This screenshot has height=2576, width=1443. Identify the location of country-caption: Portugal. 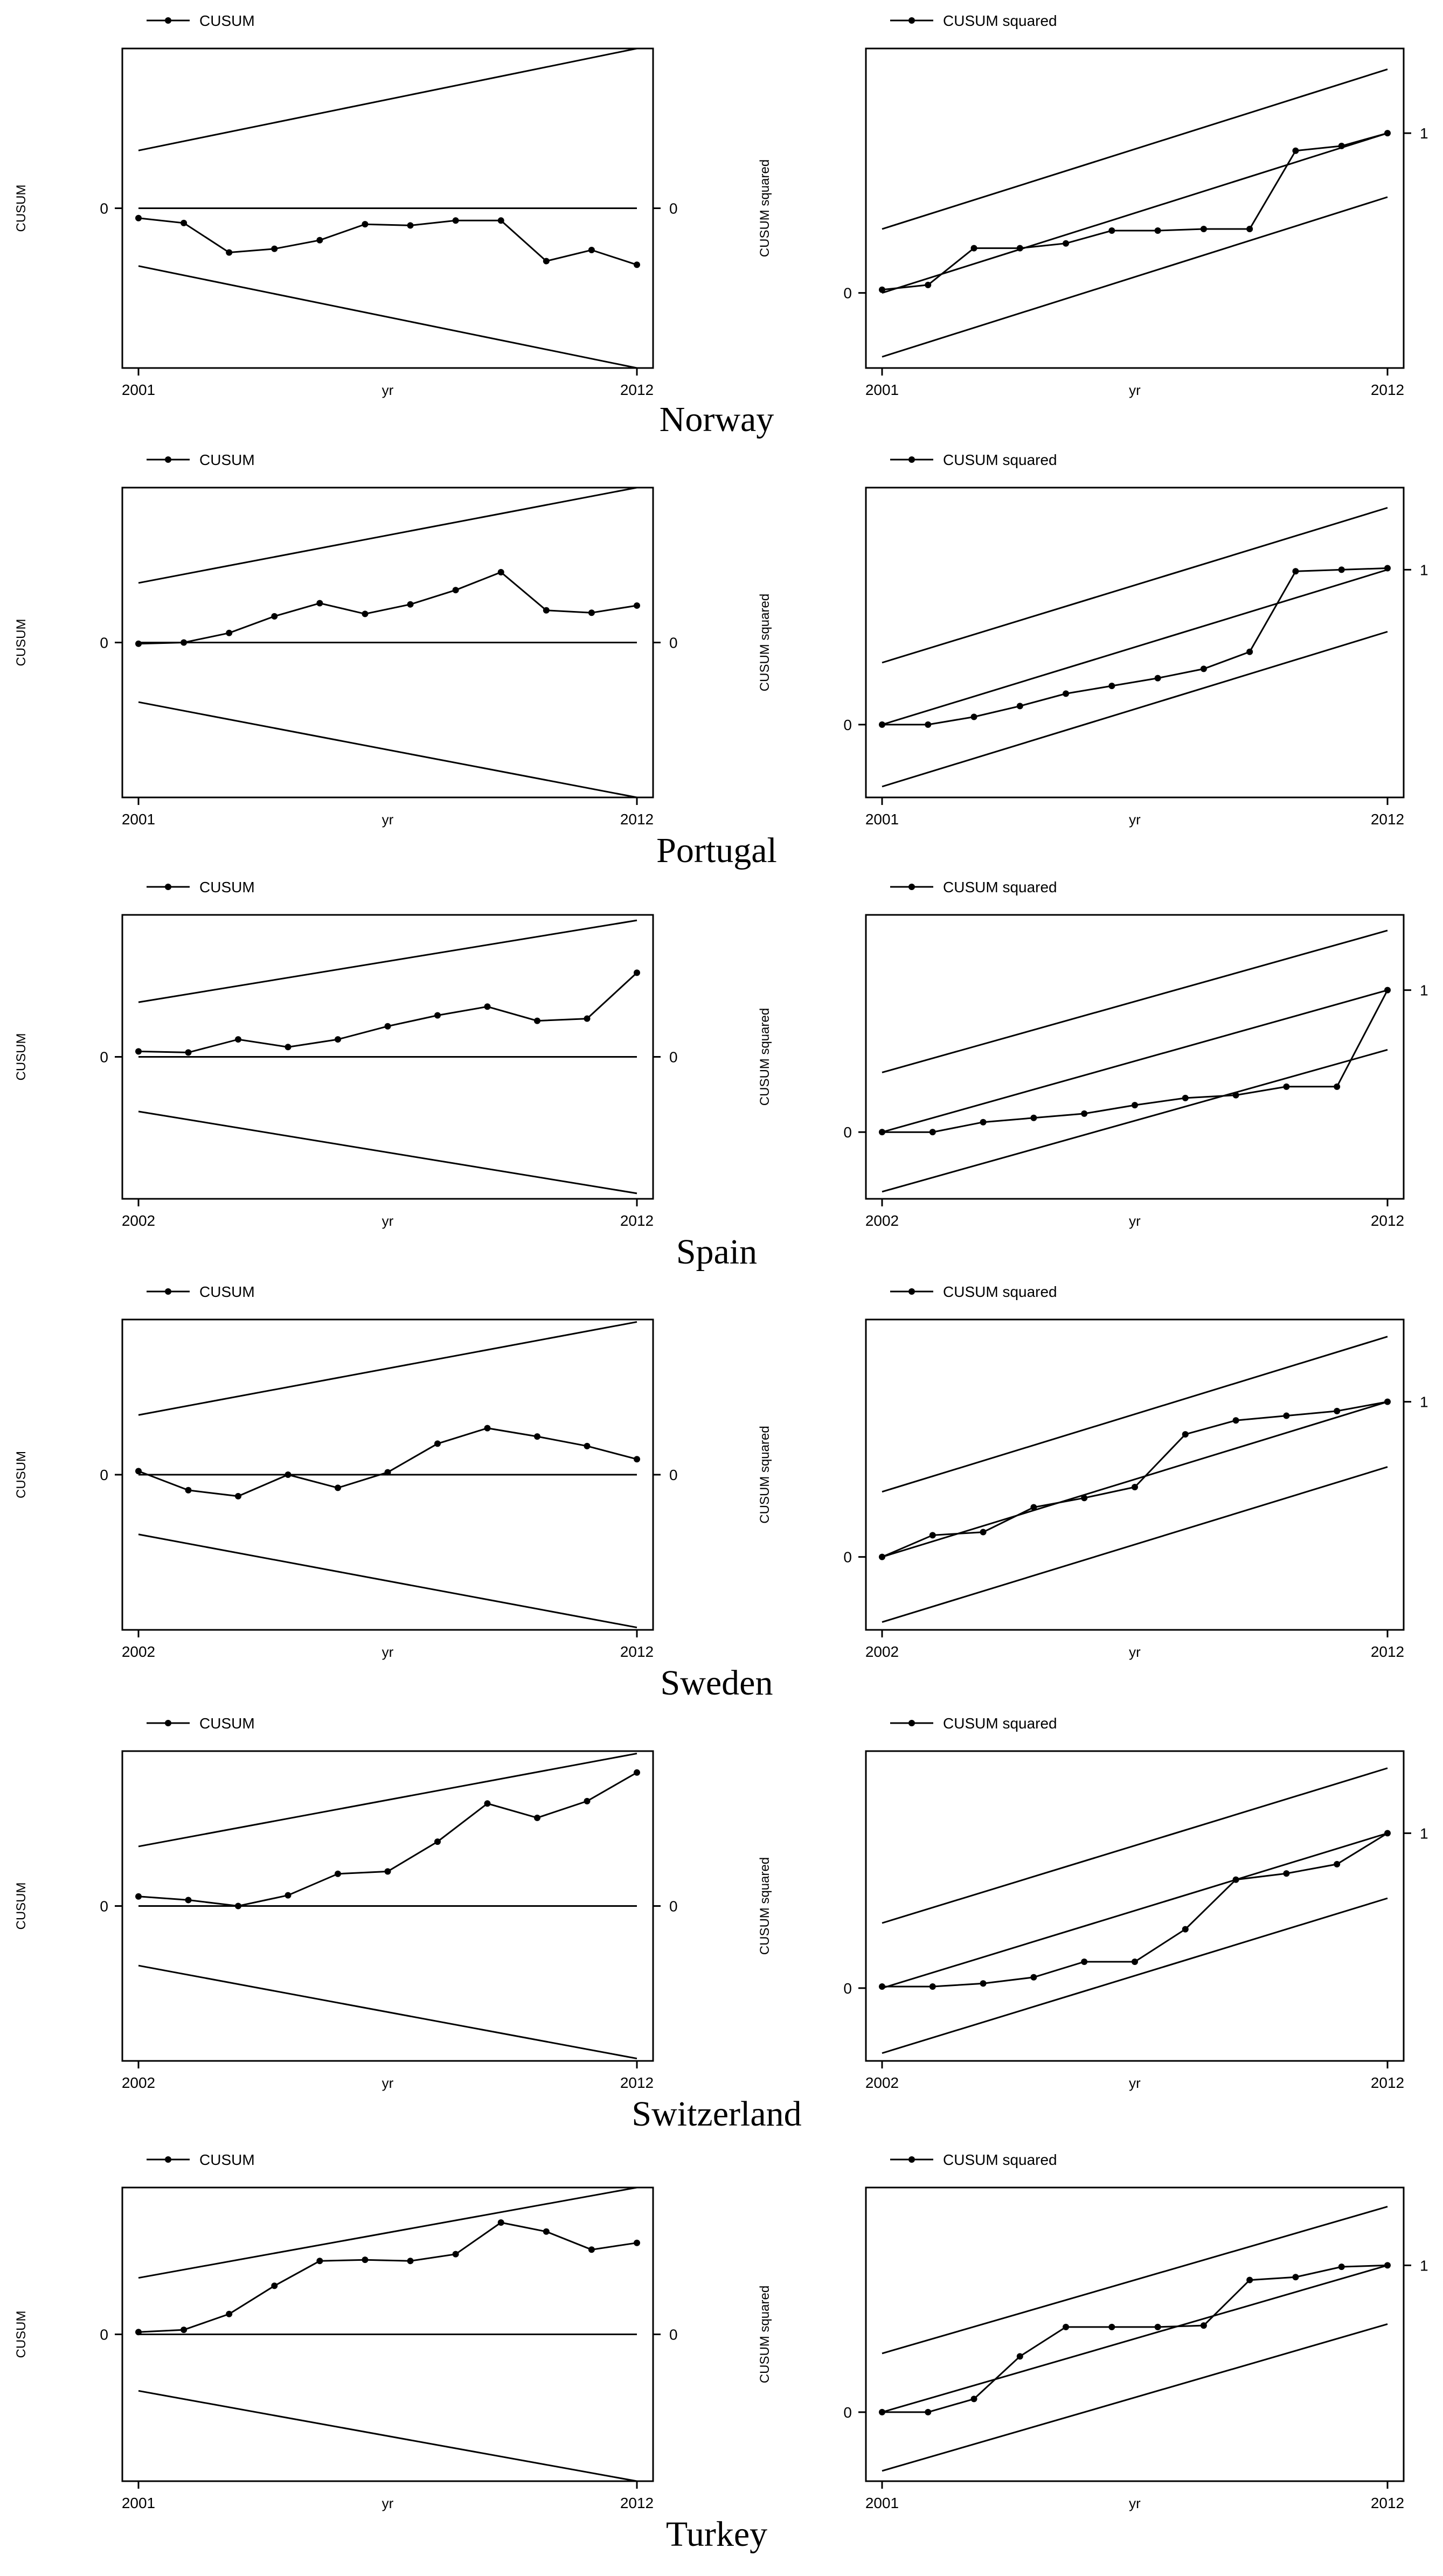
(716, 850).